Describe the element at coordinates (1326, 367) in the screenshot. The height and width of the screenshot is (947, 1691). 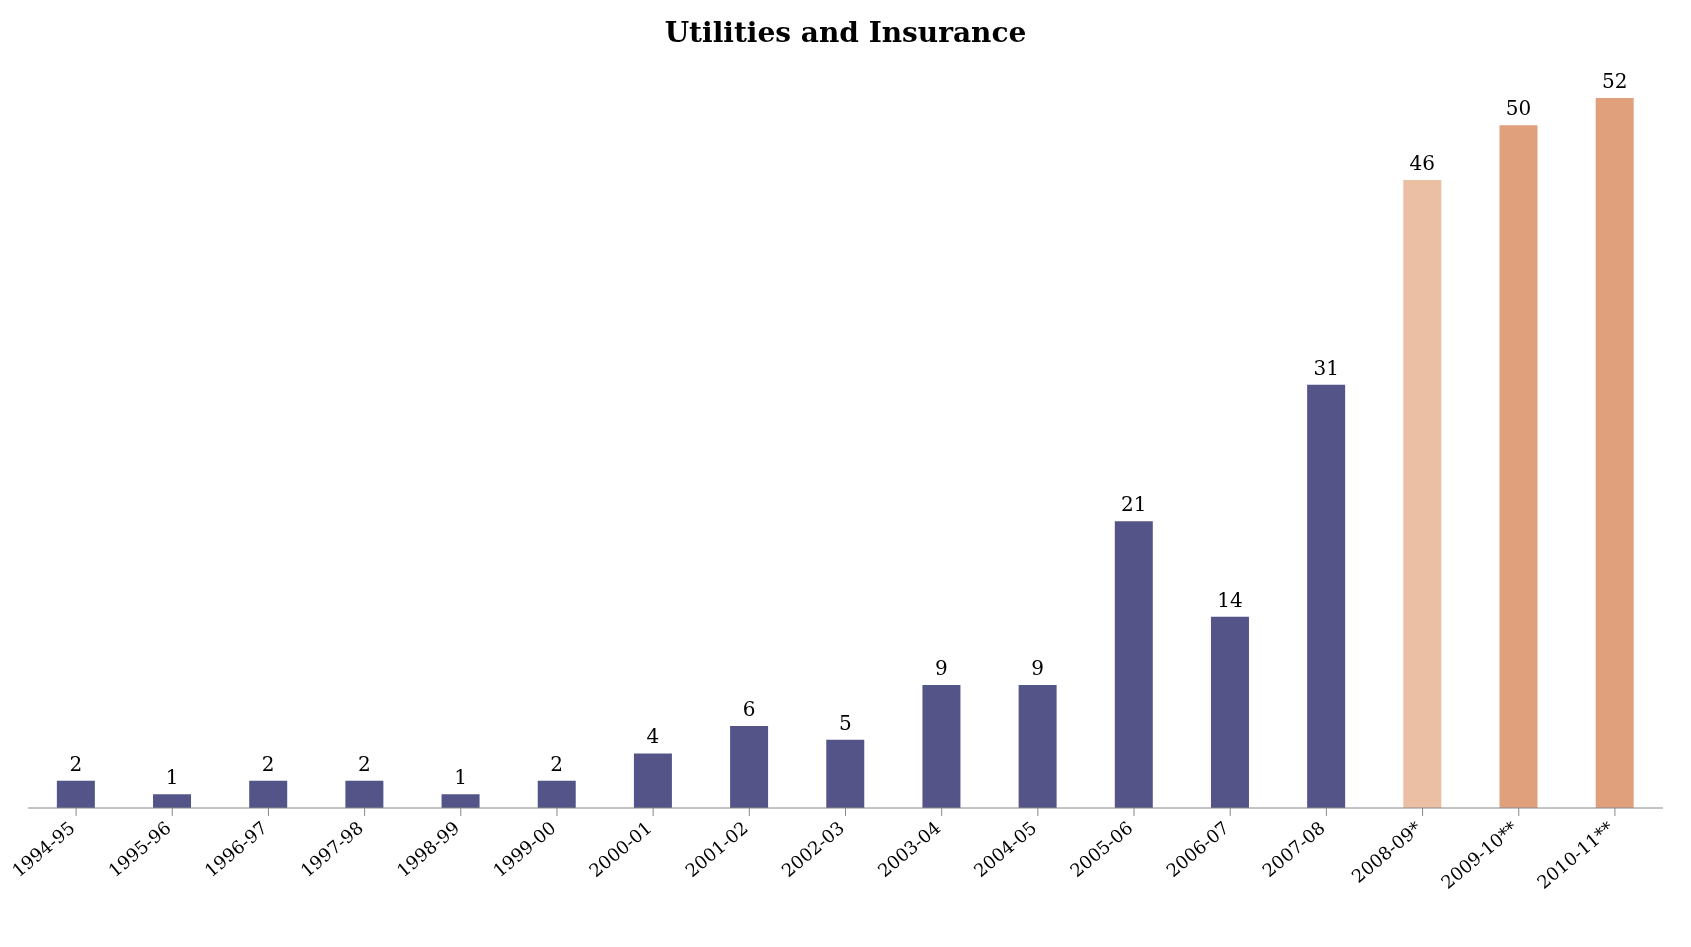
I see `data-label: 31` at that location.